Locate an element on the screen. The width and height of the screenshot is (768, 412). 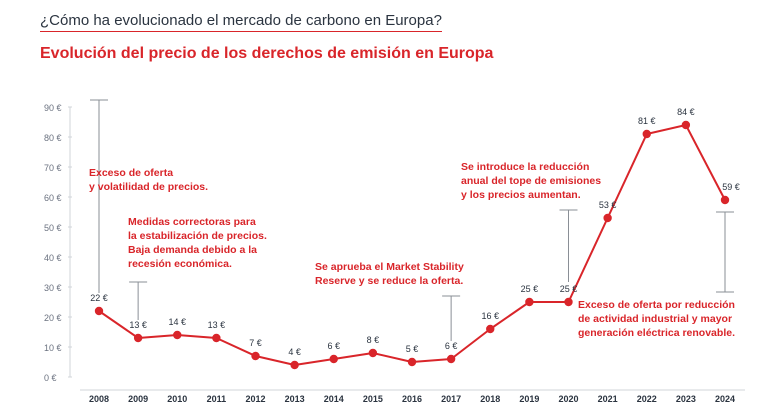
annotation-text: Medidas correctoras para is located at coordinates (192, 222).